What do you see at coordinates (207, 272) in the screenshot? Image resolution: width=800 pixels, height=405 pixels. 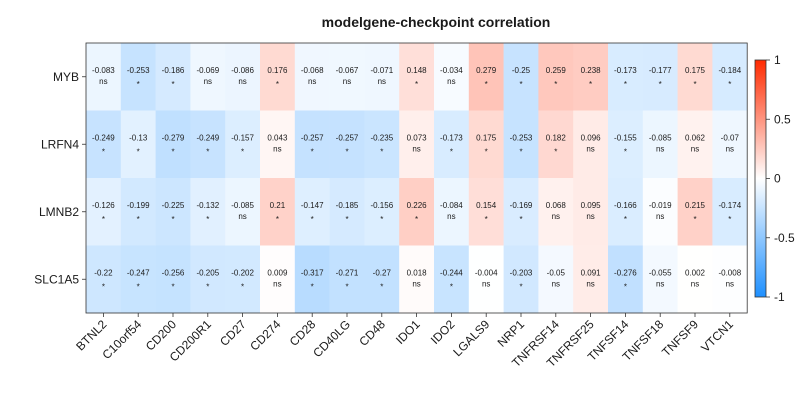 I see `cell-value-label: -0.205` at bounding box center [207, 272].